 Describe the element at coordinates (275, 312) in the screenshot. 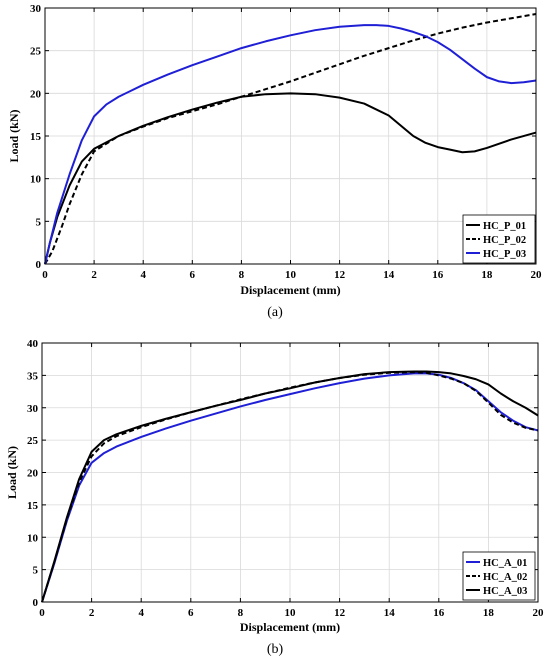

I see `figure-caption: (a)` at that location.